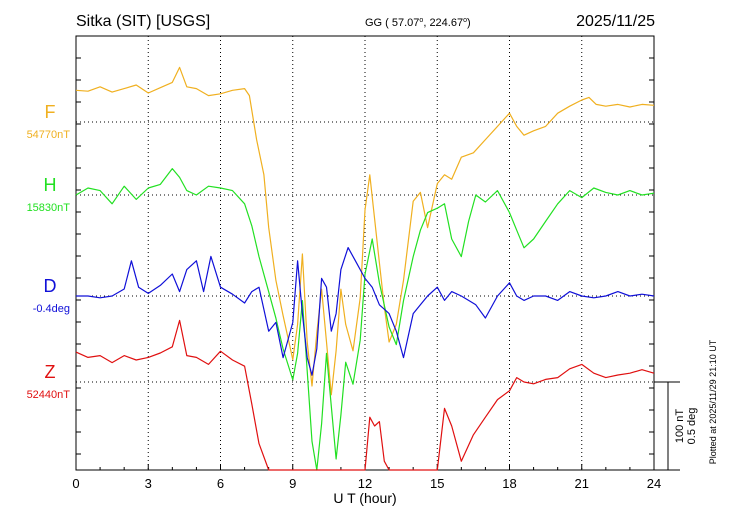 The width and height of the screenshot is (730, 525). What do you see at coordinates (49, 208) in the screenshot?
I see `series-baseline-H: 15830nT` at bounding box center [49, 208].